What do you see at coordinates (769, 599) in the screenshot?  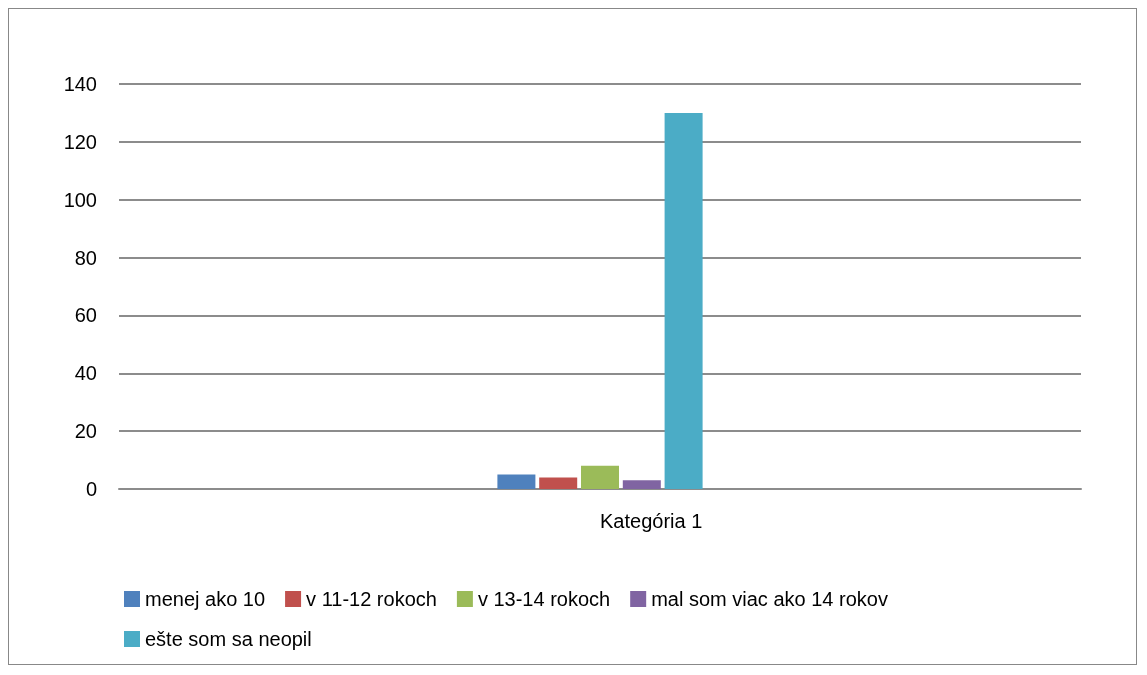 I see `legend-label: mal som viac ako 14 rokov` at bounding box center [769, 599].